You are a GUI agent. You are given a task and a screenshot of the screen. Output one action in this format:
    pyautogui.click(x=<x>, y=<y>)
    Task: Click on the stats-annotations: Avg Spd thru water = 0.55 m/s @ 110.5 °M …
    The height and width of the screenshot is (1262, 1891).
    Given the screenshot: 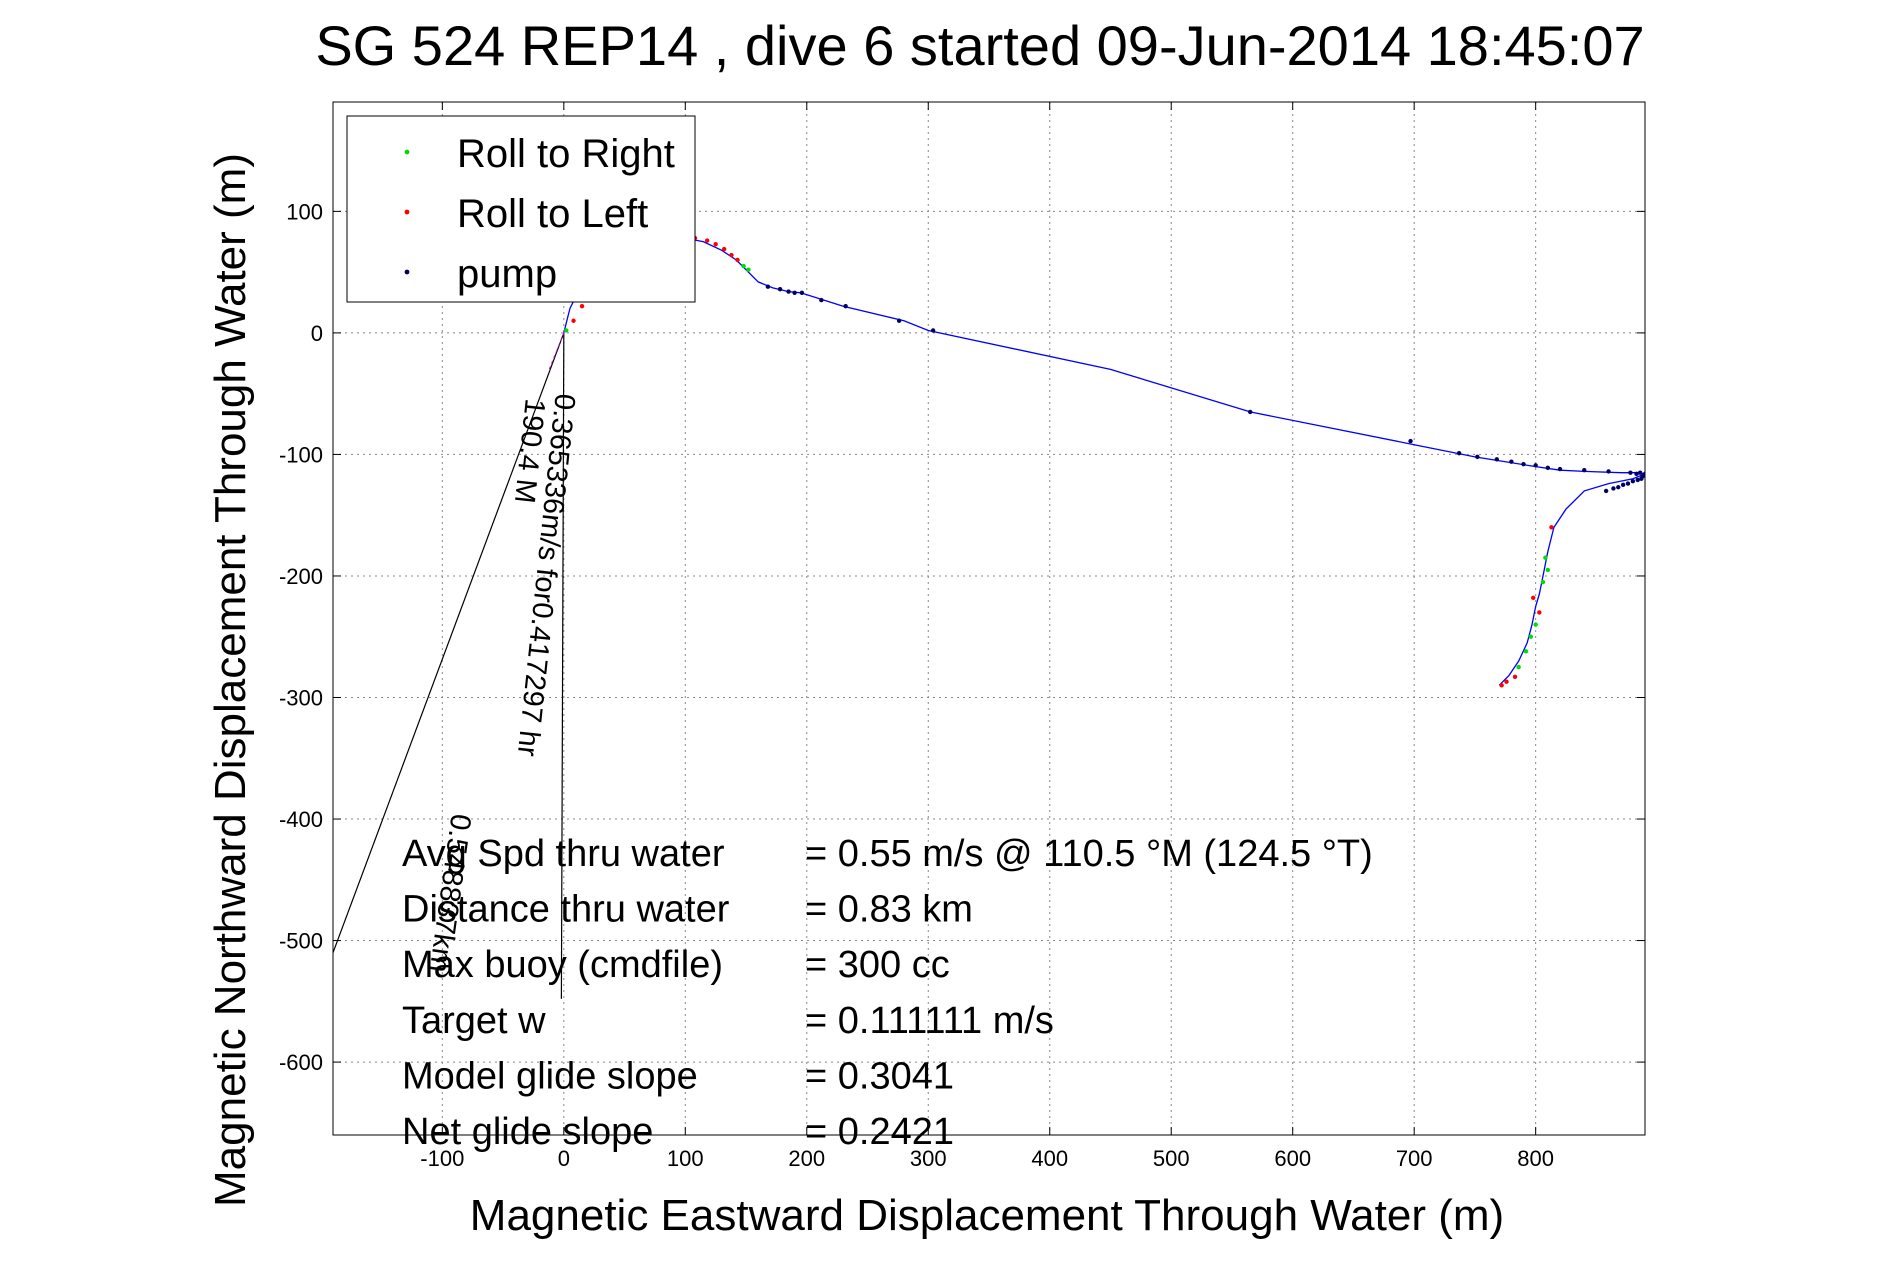 What is the action you would take?
    pyautogui.click(x=887, y=993)
    